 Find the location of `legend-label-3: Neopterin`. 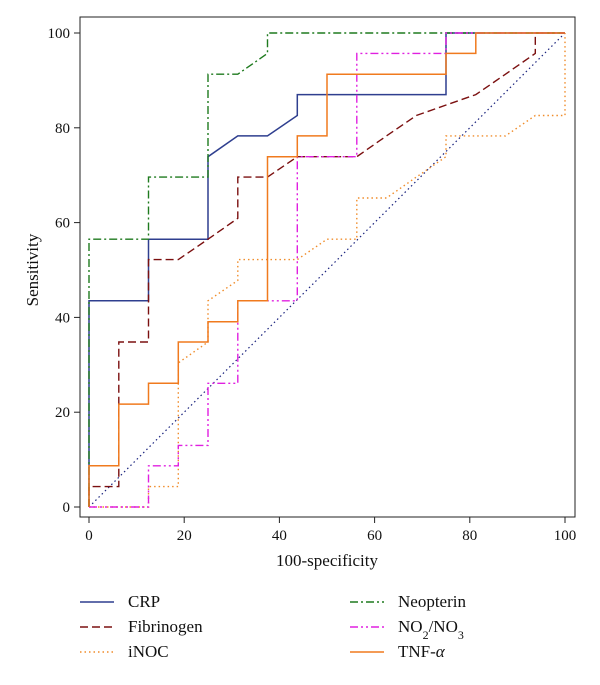

legend-label-3: Neopterin is located at coordinates (432, 601).